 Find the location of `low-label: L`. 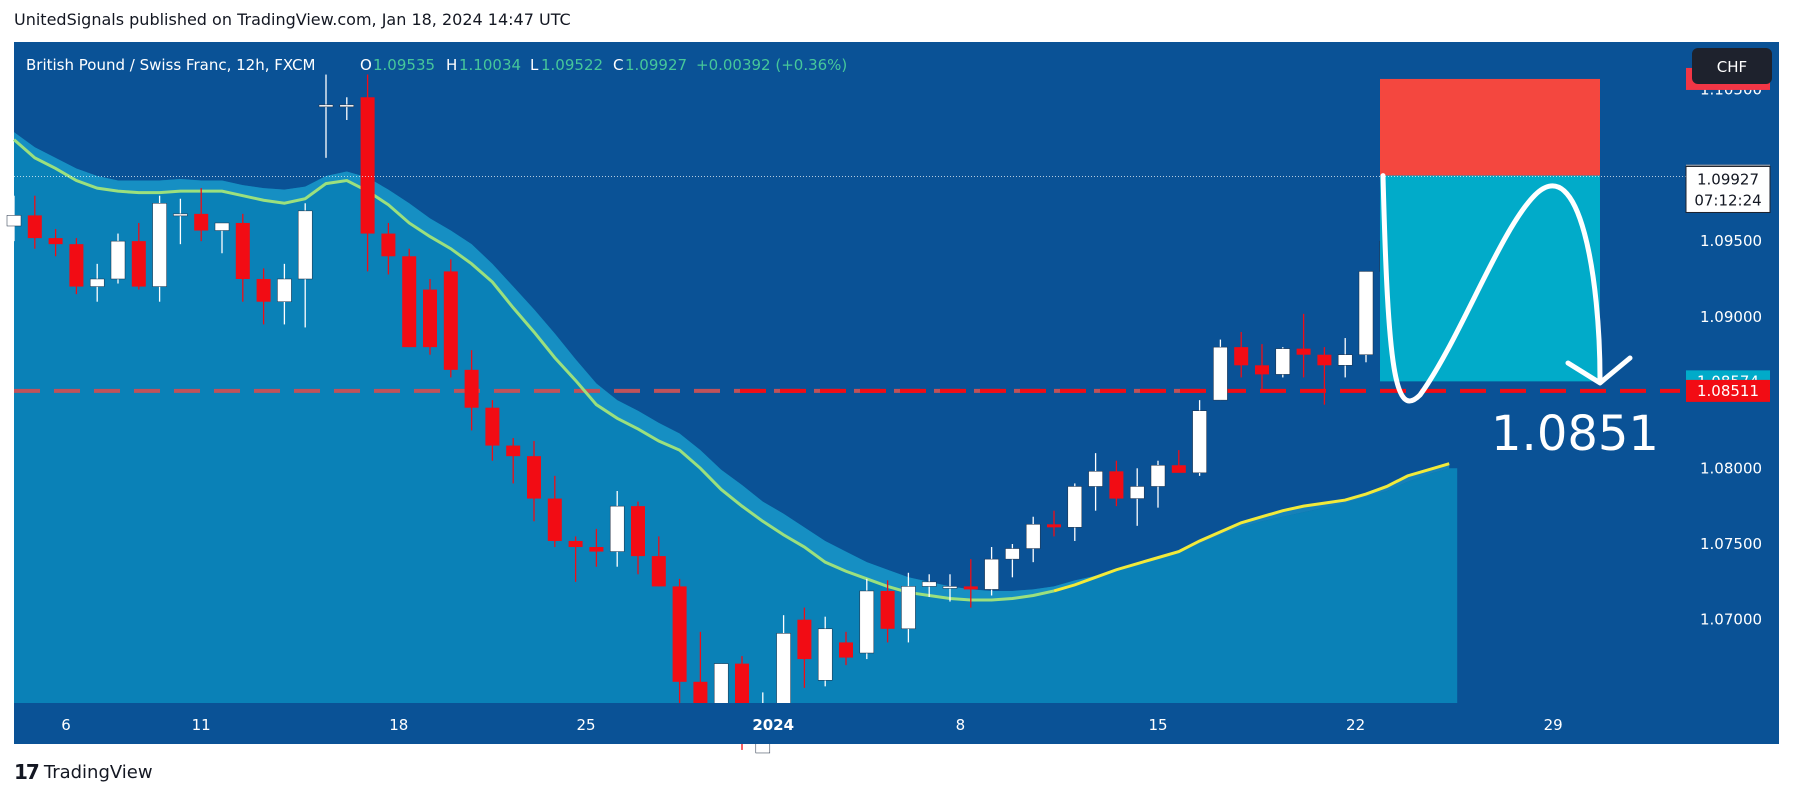

low-label: L is located at coordinates (534, 65).